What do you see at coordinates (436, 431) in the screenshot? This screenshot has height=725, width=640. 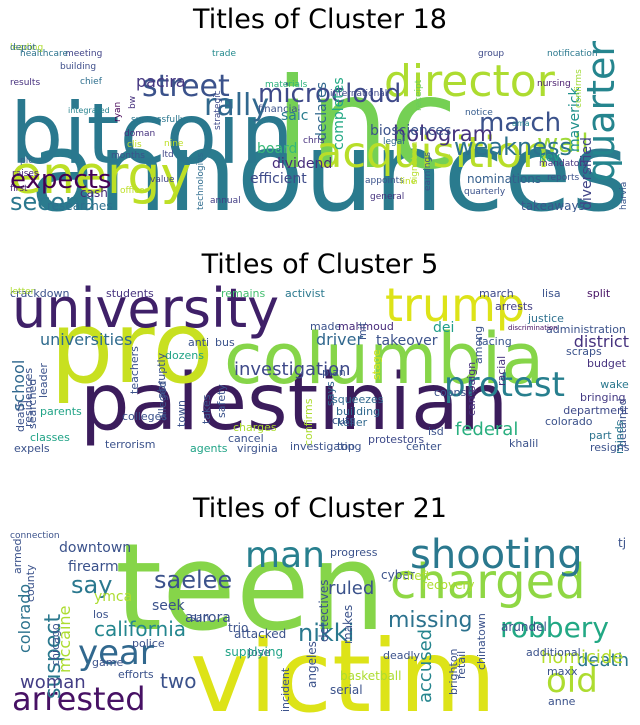 I see `word-isd: isd` at bounding box center [436, 431].